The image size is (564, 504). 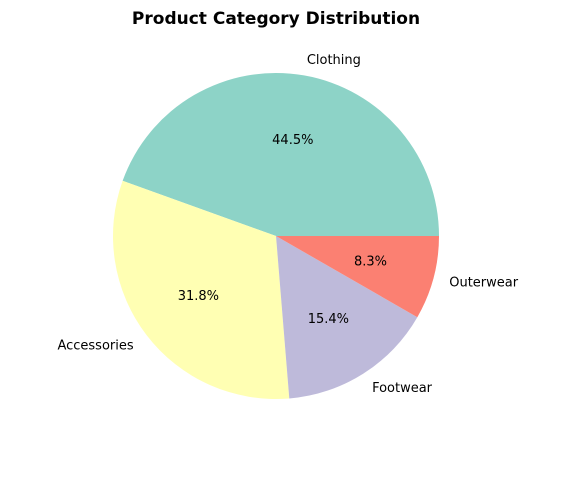 I want to click on slice-percent-label: 31.8%, so click(x=198, y=296).